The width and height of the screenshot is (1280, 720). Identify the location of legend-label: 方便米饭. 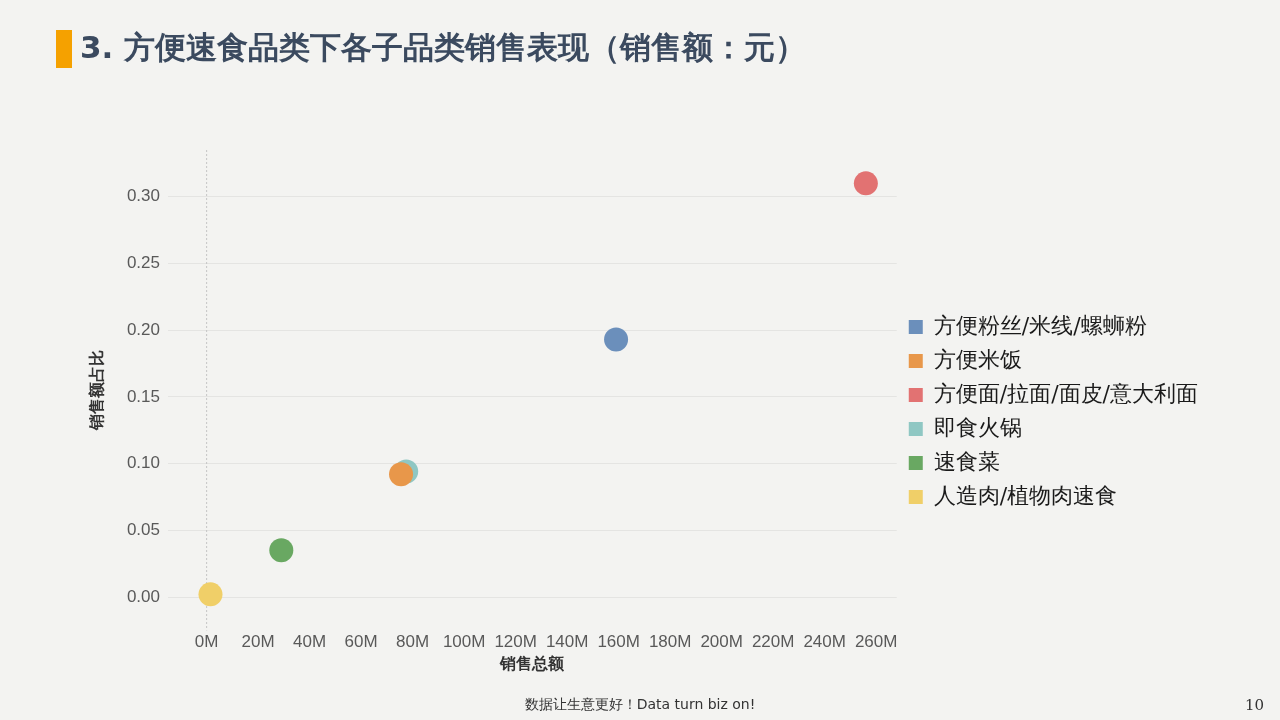
(977, 359).